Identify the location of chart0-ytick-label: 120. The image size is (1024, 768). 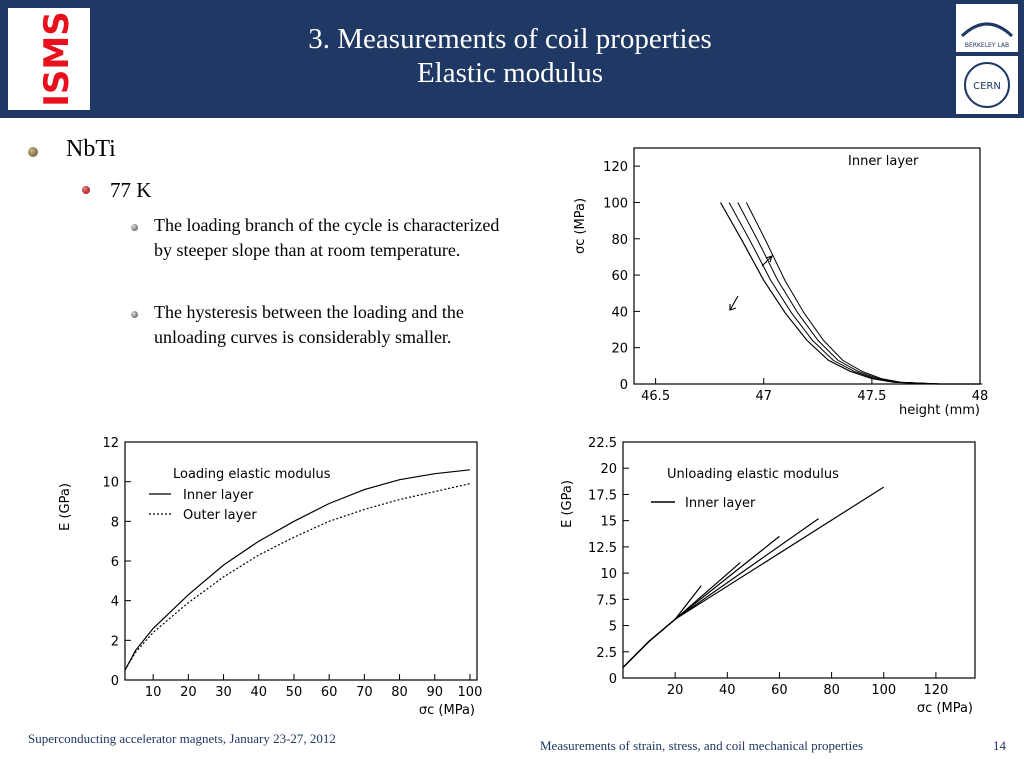
(615, 167).